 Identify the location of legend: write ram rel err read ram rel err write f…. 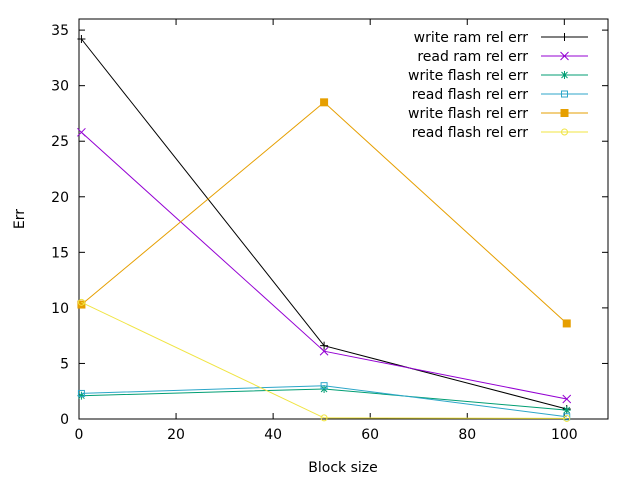
(498, 85).